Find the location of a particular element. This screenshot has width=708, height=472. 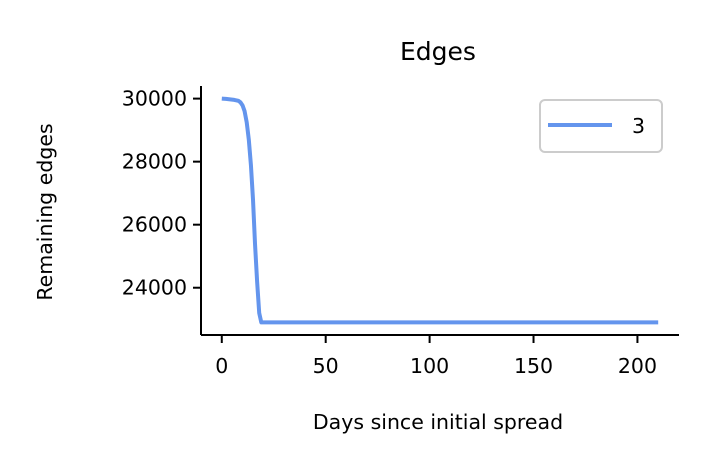

x-tick-label-2: 100 is located at coordinates (429, 366).